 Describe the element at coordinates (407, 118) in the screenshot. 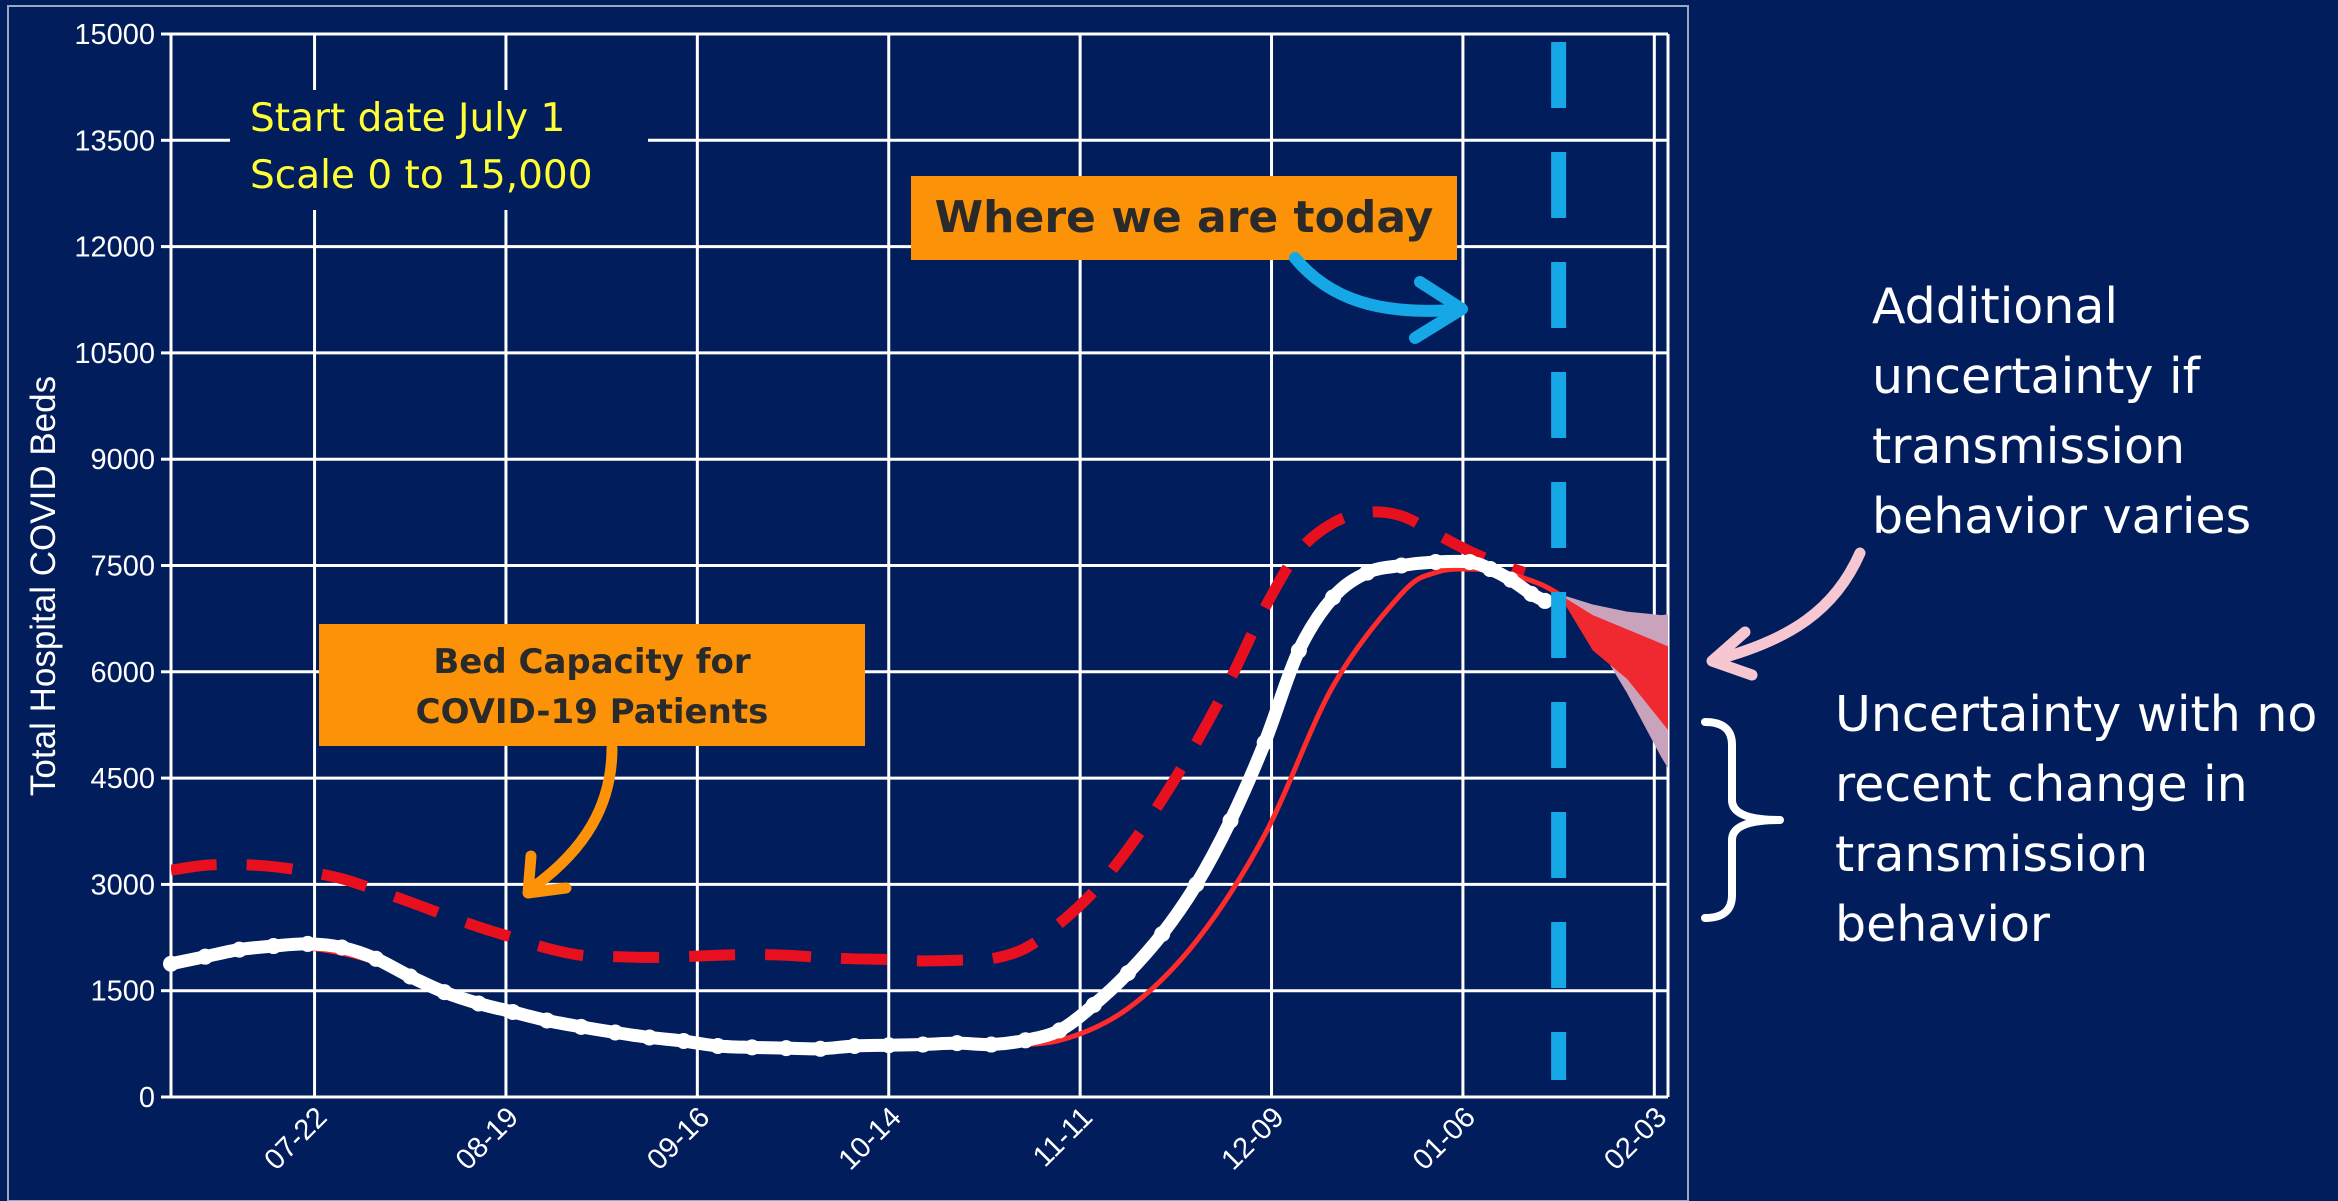

I see `start-date-text: Start date July 1` at that location.